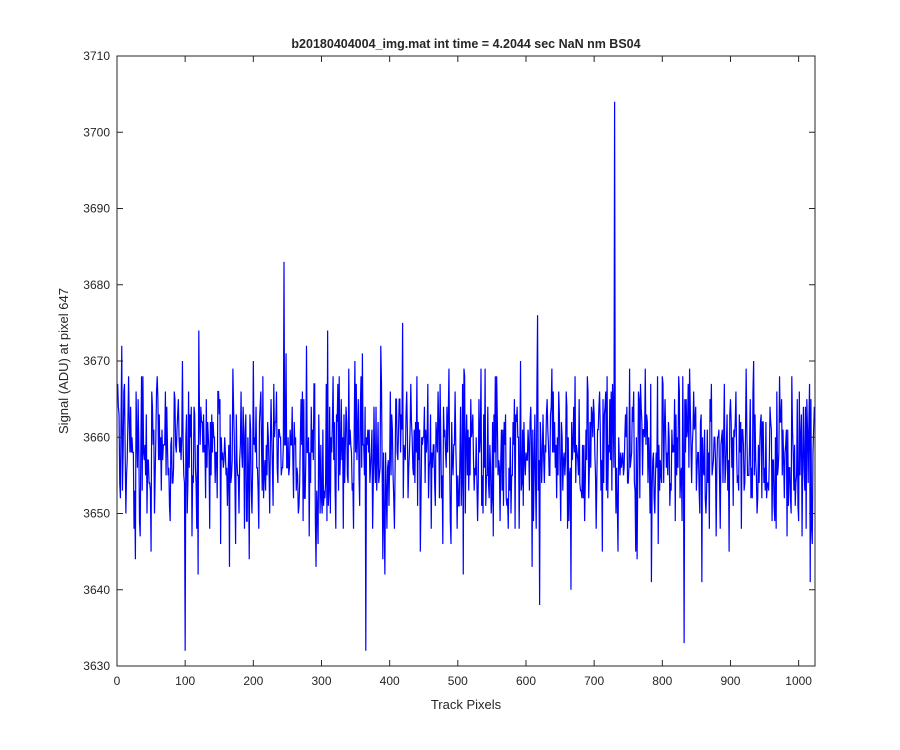 This screenshot has width=900, height=750. What do you see at coordinates (96, 285) in the screenshot?
I see `y-tick-label: 3680` at bounding box center [96, 285].